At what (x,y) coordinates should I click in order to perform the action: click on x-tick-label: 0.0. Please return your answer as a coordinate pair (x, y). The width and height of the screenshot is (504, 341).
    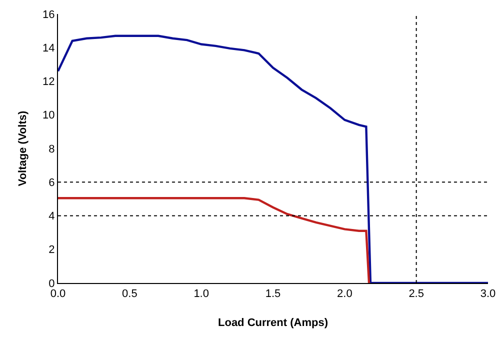
    Looking at the image, I should click on (58, 294).